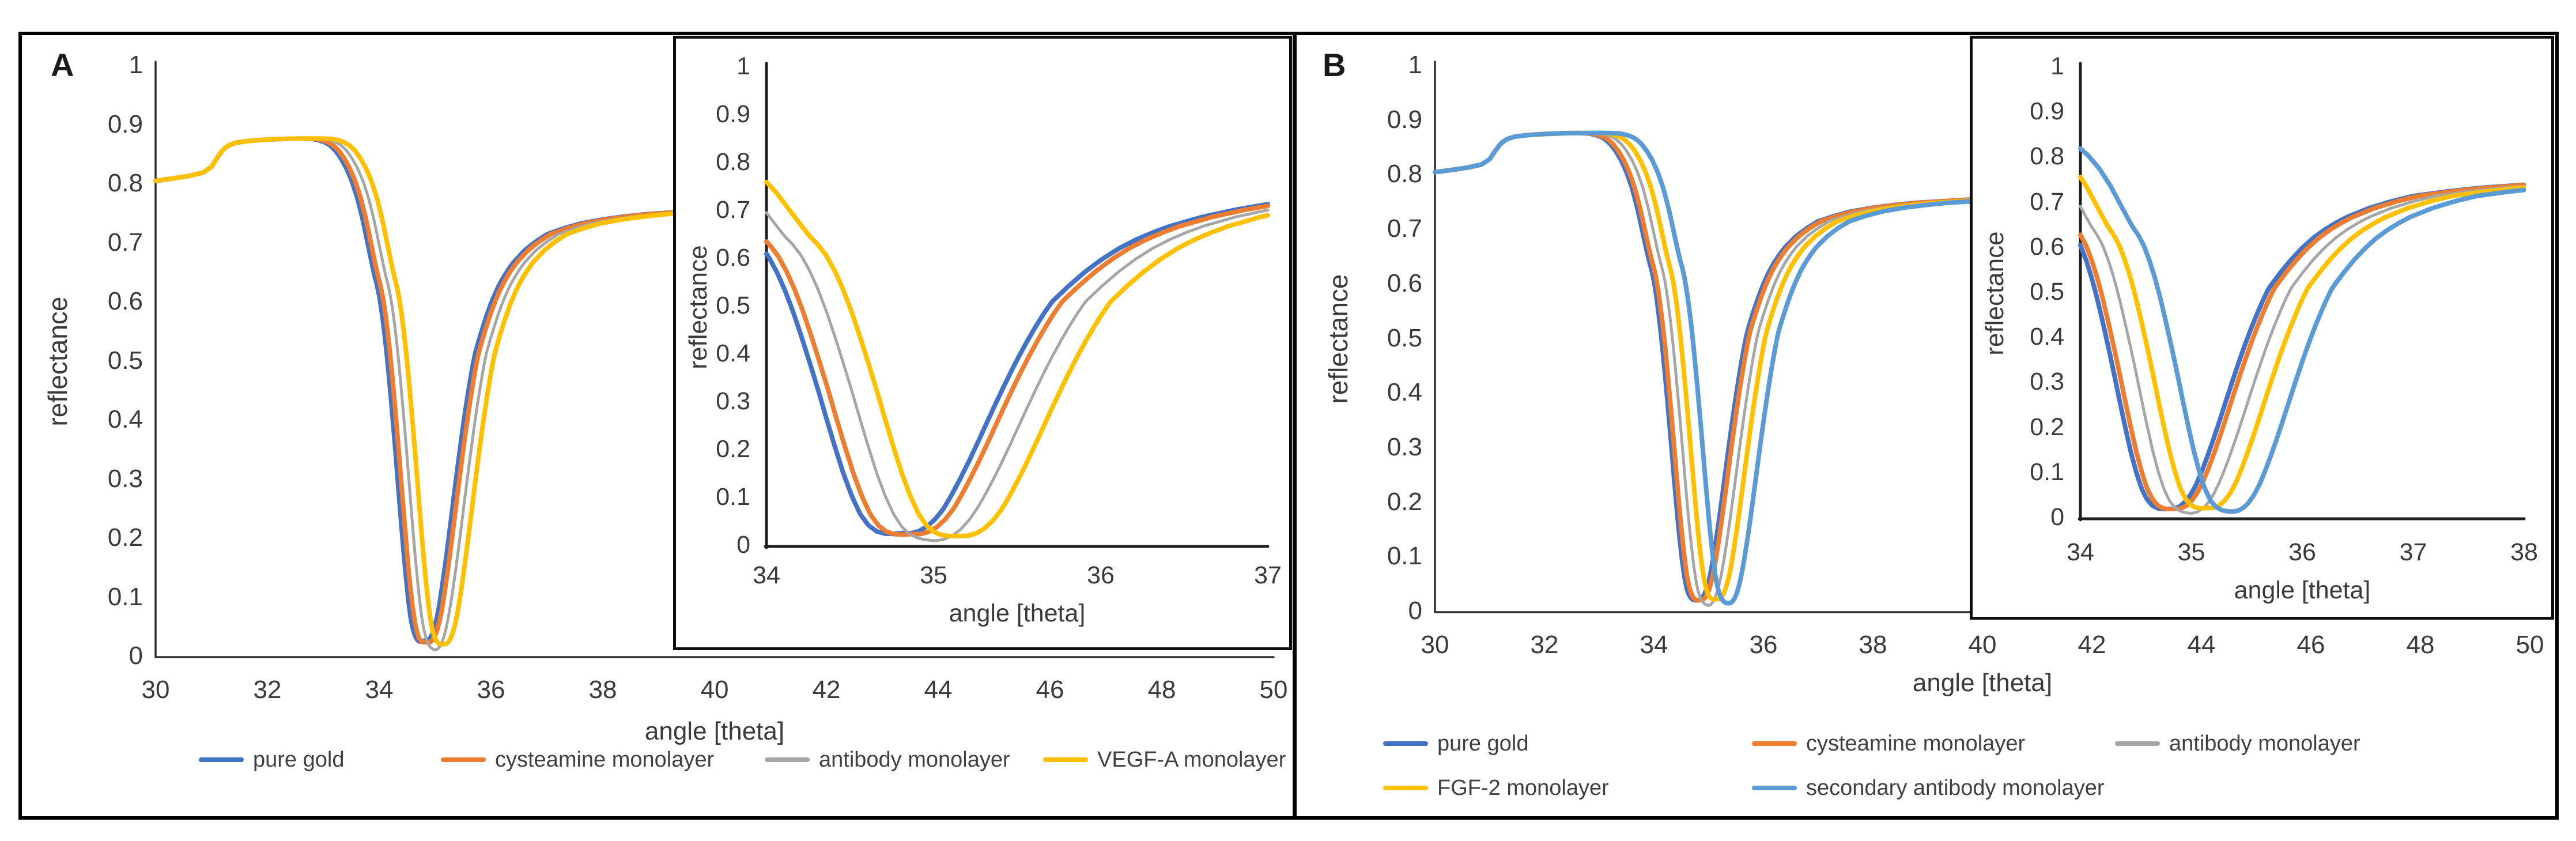 This screenshot has height=841, width=2576. Describe the element at coordinates (1191, 760) in the screenshot. I see `legend-label: VEGF-A monolayer` at that location.